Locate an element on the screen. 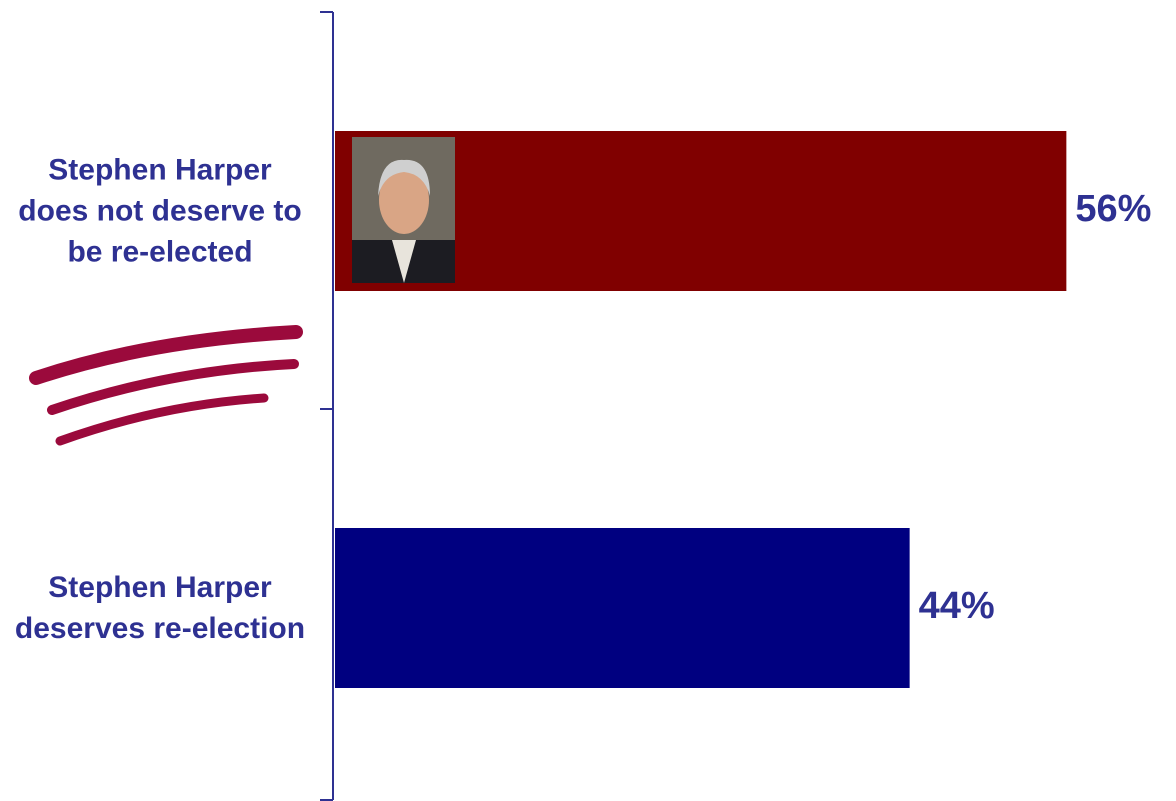 The width and height of the screenshot is (1176, 801). value-label: 44% is located at coordinates (957, 606).